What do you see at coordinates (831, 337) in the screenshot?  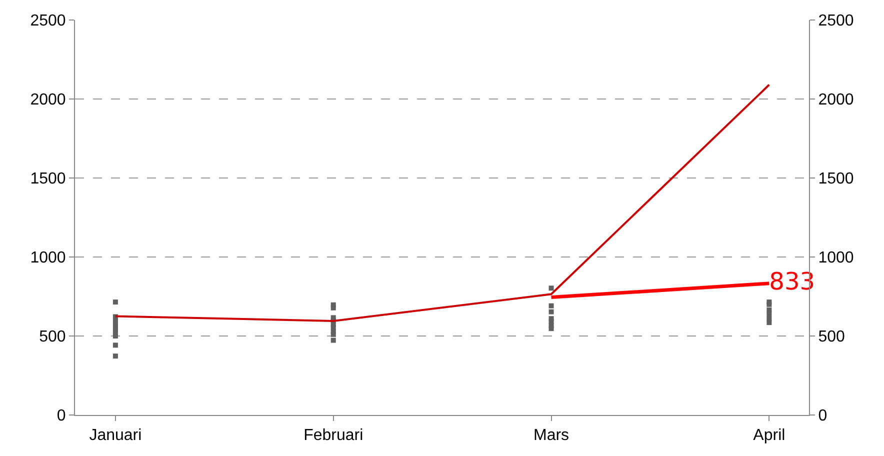 I see `y2-tick-label: 500` at bounding box center [831, 337].